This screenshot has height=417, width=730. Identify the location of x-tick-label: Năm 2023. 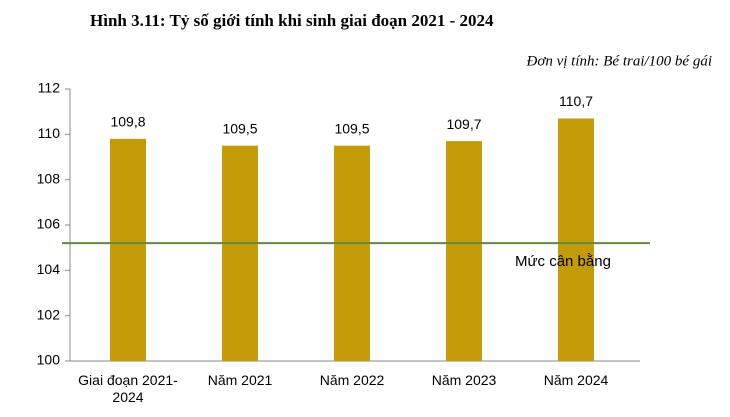
(464, 380).